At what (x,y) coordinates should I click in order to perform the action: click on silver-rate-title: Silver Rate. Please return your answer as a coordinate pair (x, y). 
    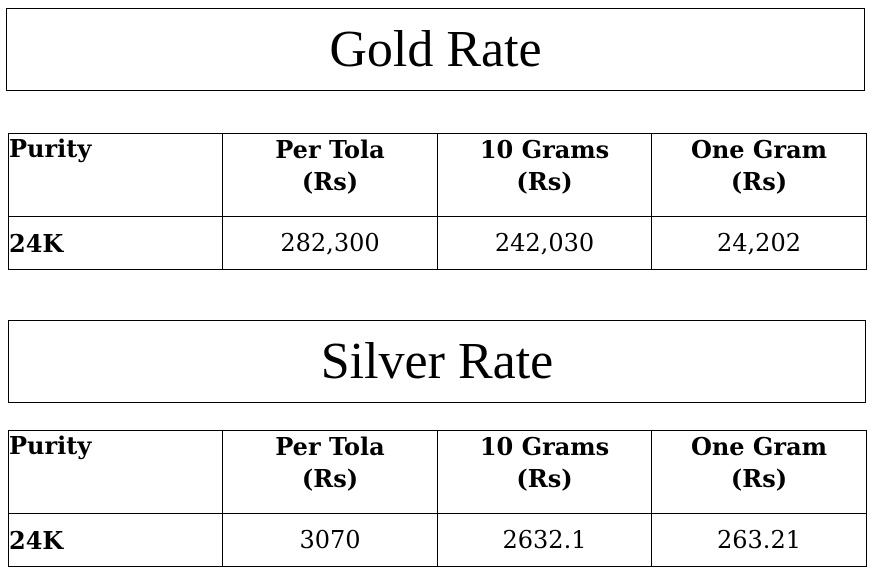
    Looking at the image, I should click on (437, 361).